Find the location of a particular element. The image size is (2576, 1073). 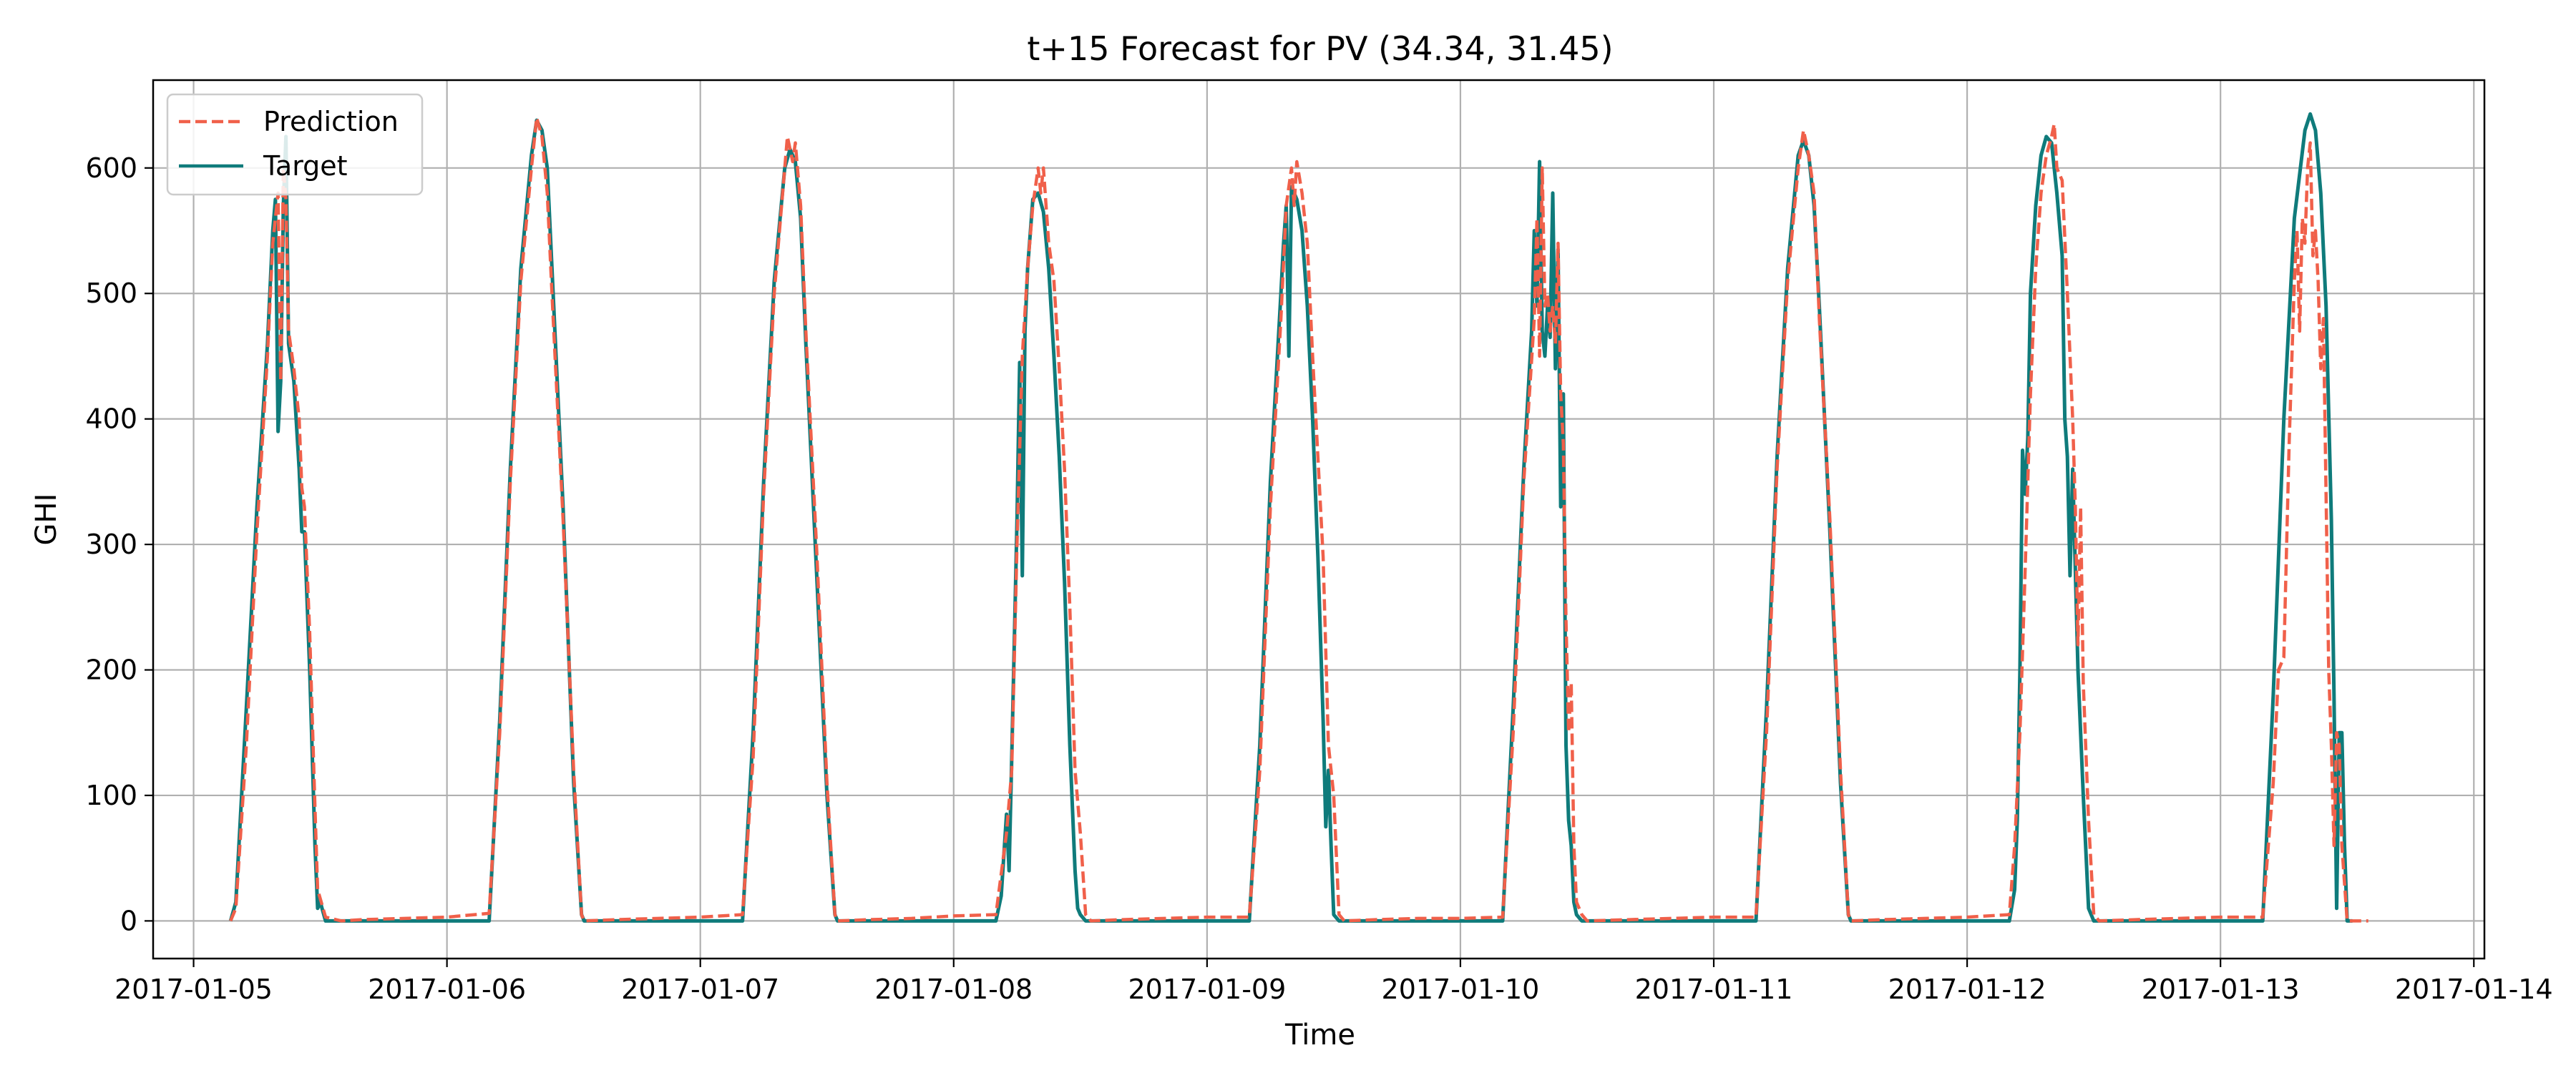

x-tick-label: 2017-01-08 is located at coordinates (953, 990).